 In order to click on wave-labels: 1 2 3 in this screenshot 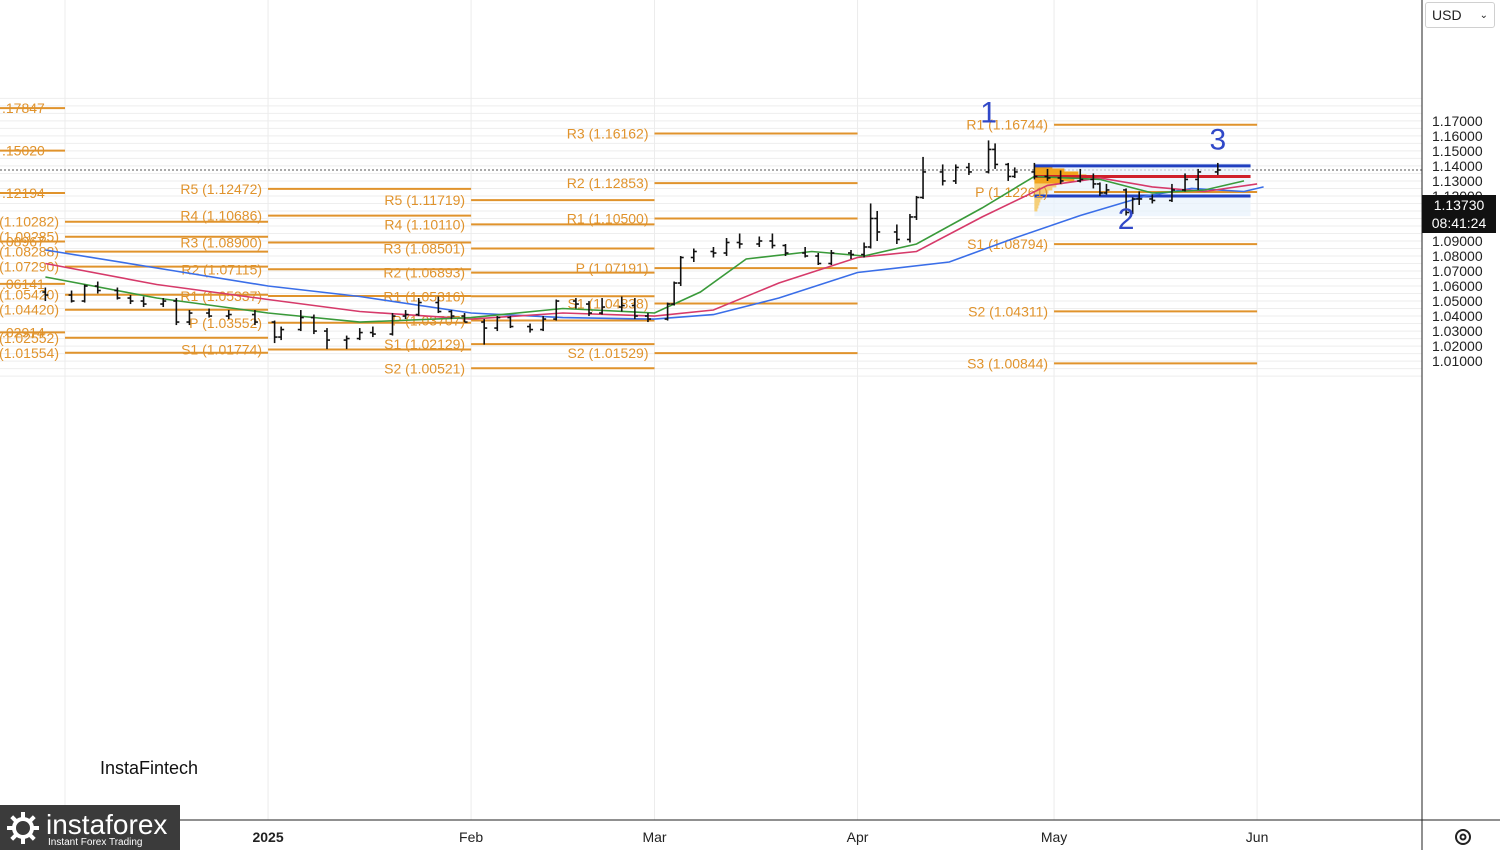, I will do `click(1103, 166)`.